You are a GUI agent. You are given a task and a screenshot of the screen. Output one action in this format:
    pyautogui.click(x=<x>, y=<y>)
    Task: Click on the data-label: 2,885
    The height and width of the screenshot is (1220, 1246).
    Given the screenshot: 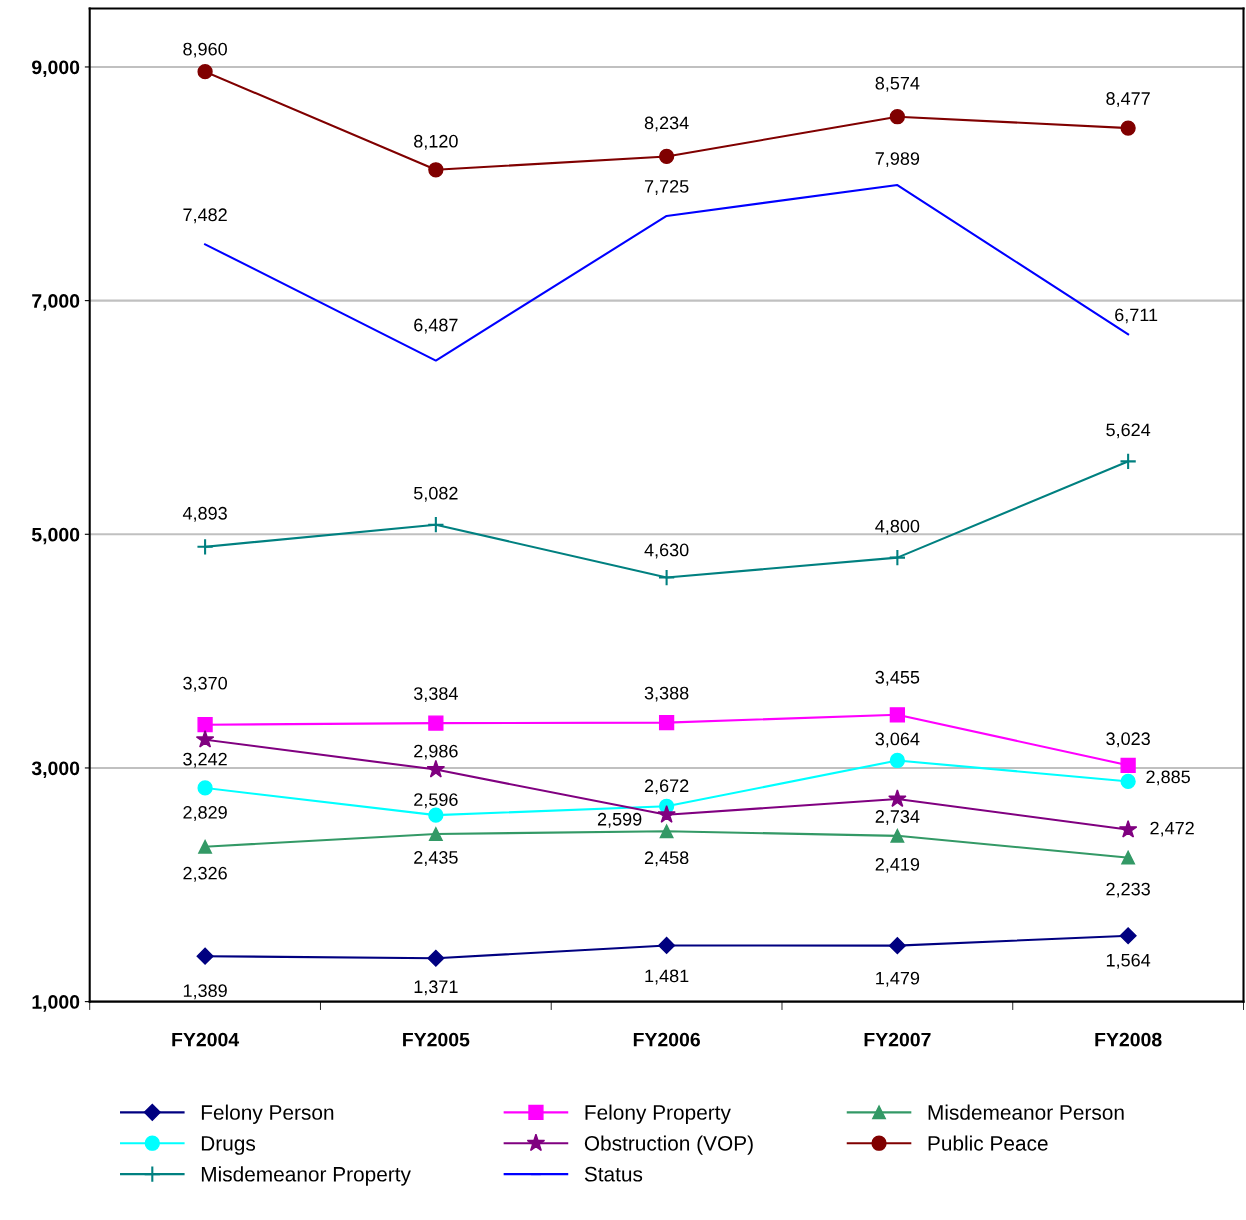 What is the action you would take?
    pyautogui.click(x=1168, y=778)
    